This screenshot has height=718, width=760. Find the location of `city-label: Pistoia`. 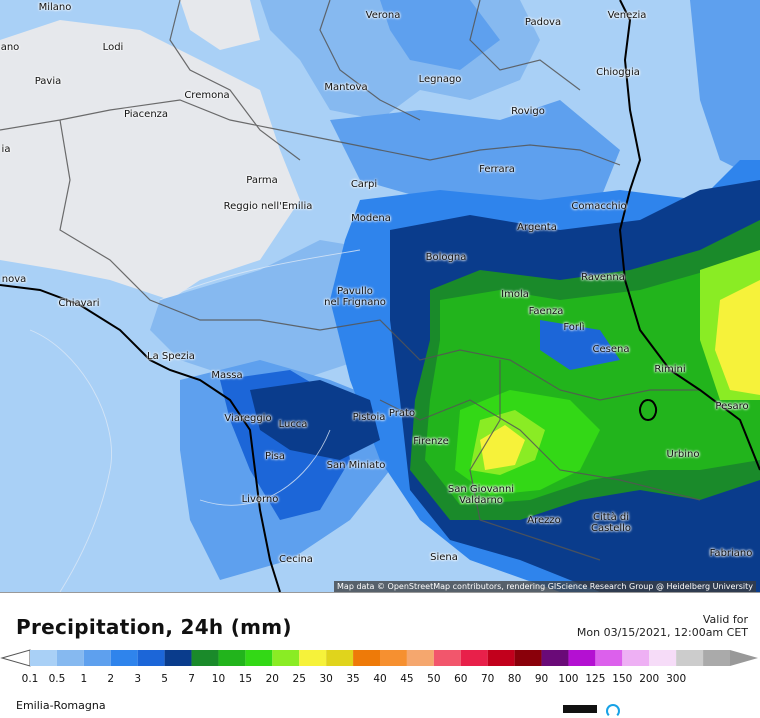

city-label: Pistoia is located at coordinates (369, 417).